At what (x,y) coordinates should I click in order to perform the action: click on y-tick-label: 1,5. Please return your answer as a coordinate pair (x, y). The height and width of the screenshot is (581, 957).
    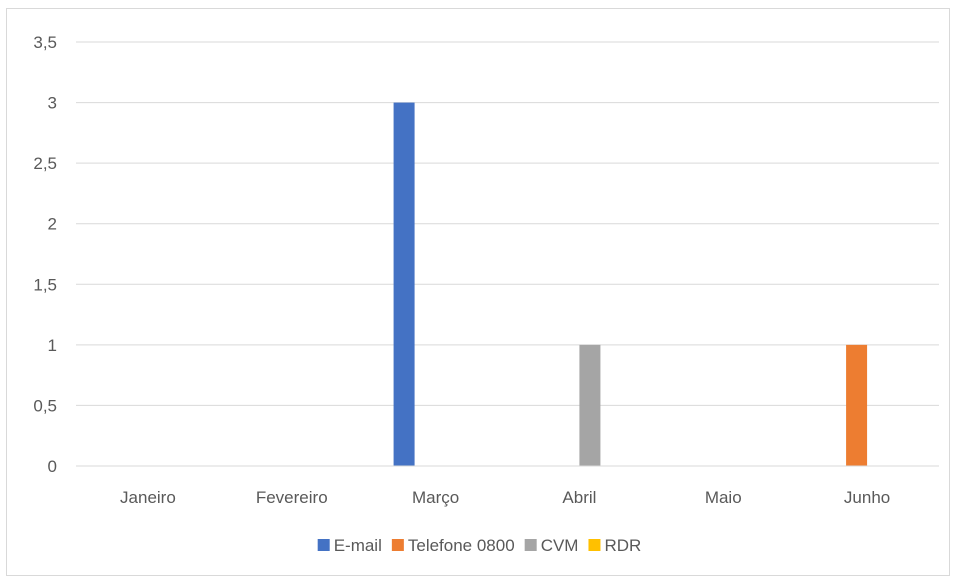
    Looking at the image, I should click on (45, 284).